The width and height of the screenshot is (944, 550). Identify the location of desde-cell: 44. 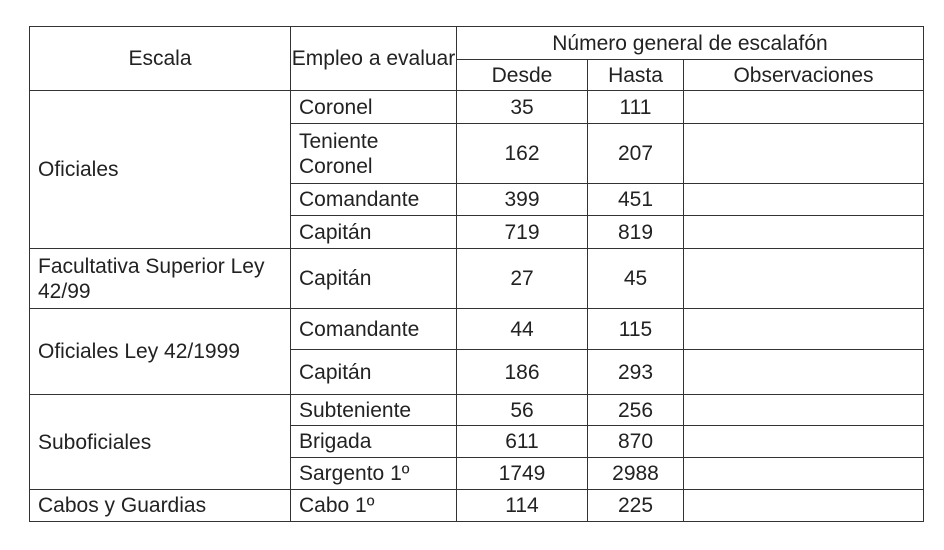
(522, 329).